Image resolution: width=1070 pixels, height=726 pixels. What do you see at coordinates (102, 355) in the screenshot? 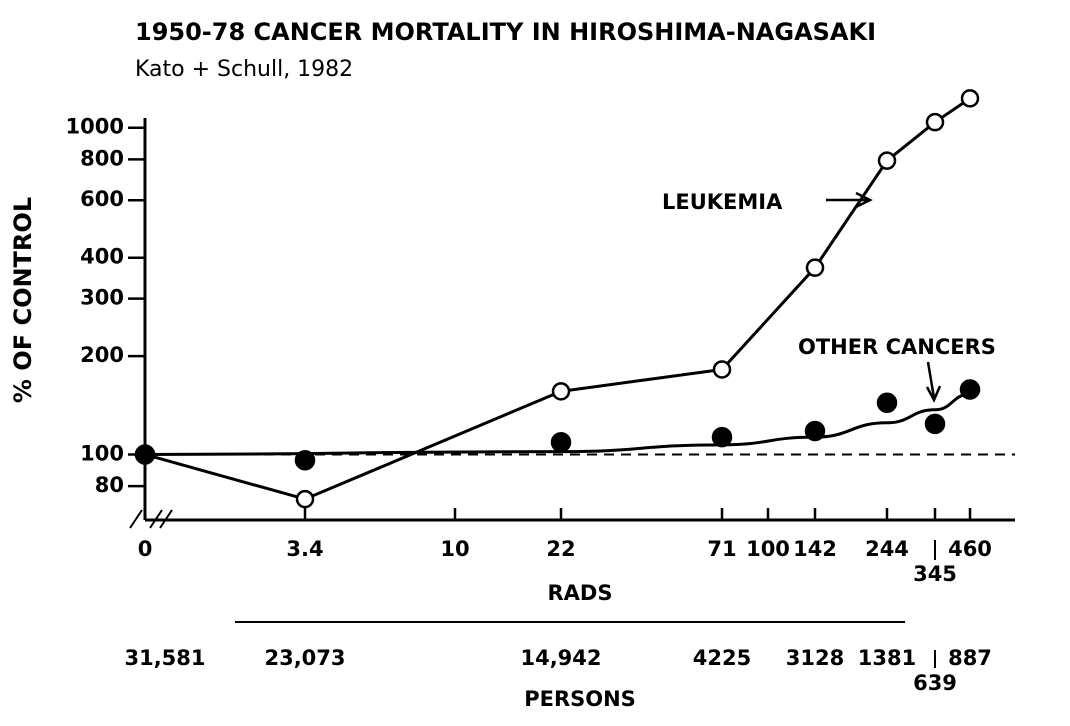
I see `y-tick-label: 200` at bounding box center [102, 355].